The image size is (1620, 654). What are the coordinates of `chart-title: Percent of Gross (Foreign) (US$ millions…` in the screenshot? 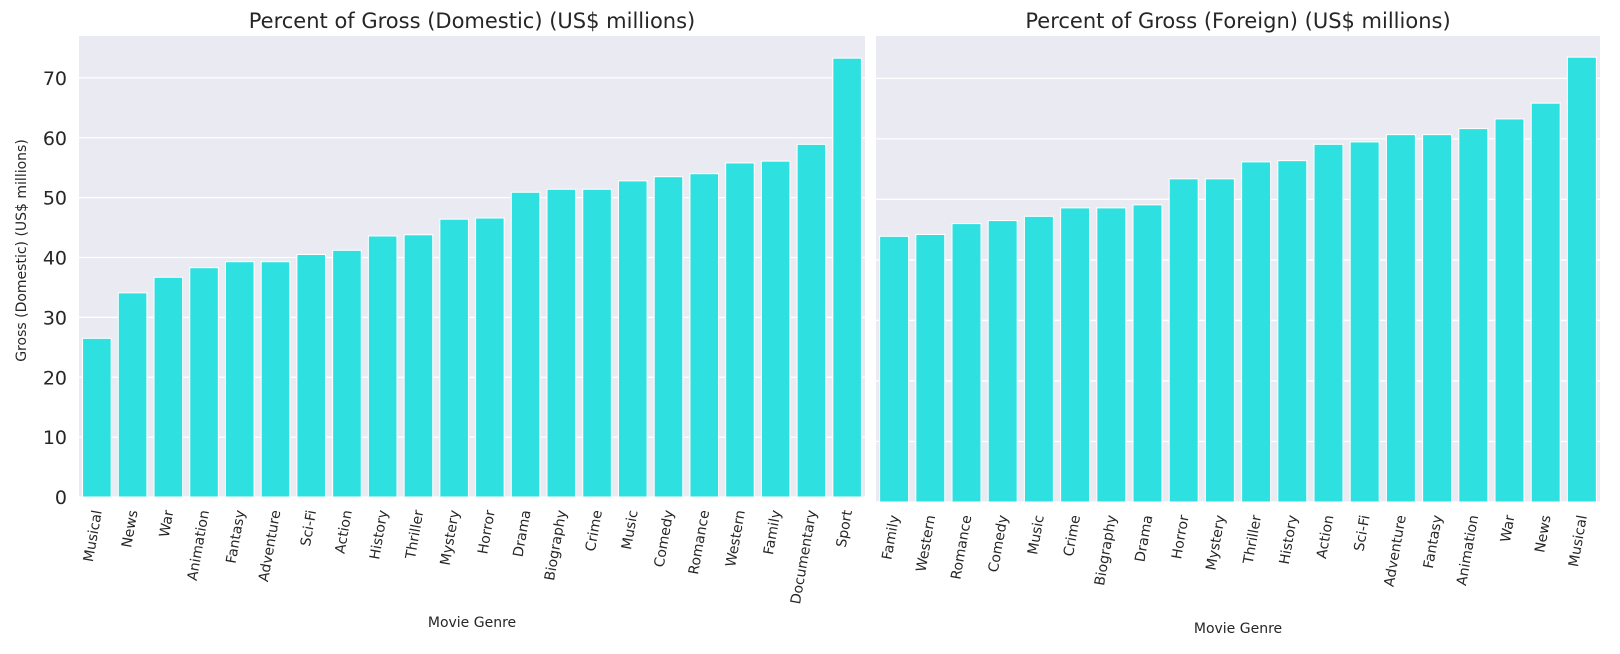 It's located at (1237, 21).